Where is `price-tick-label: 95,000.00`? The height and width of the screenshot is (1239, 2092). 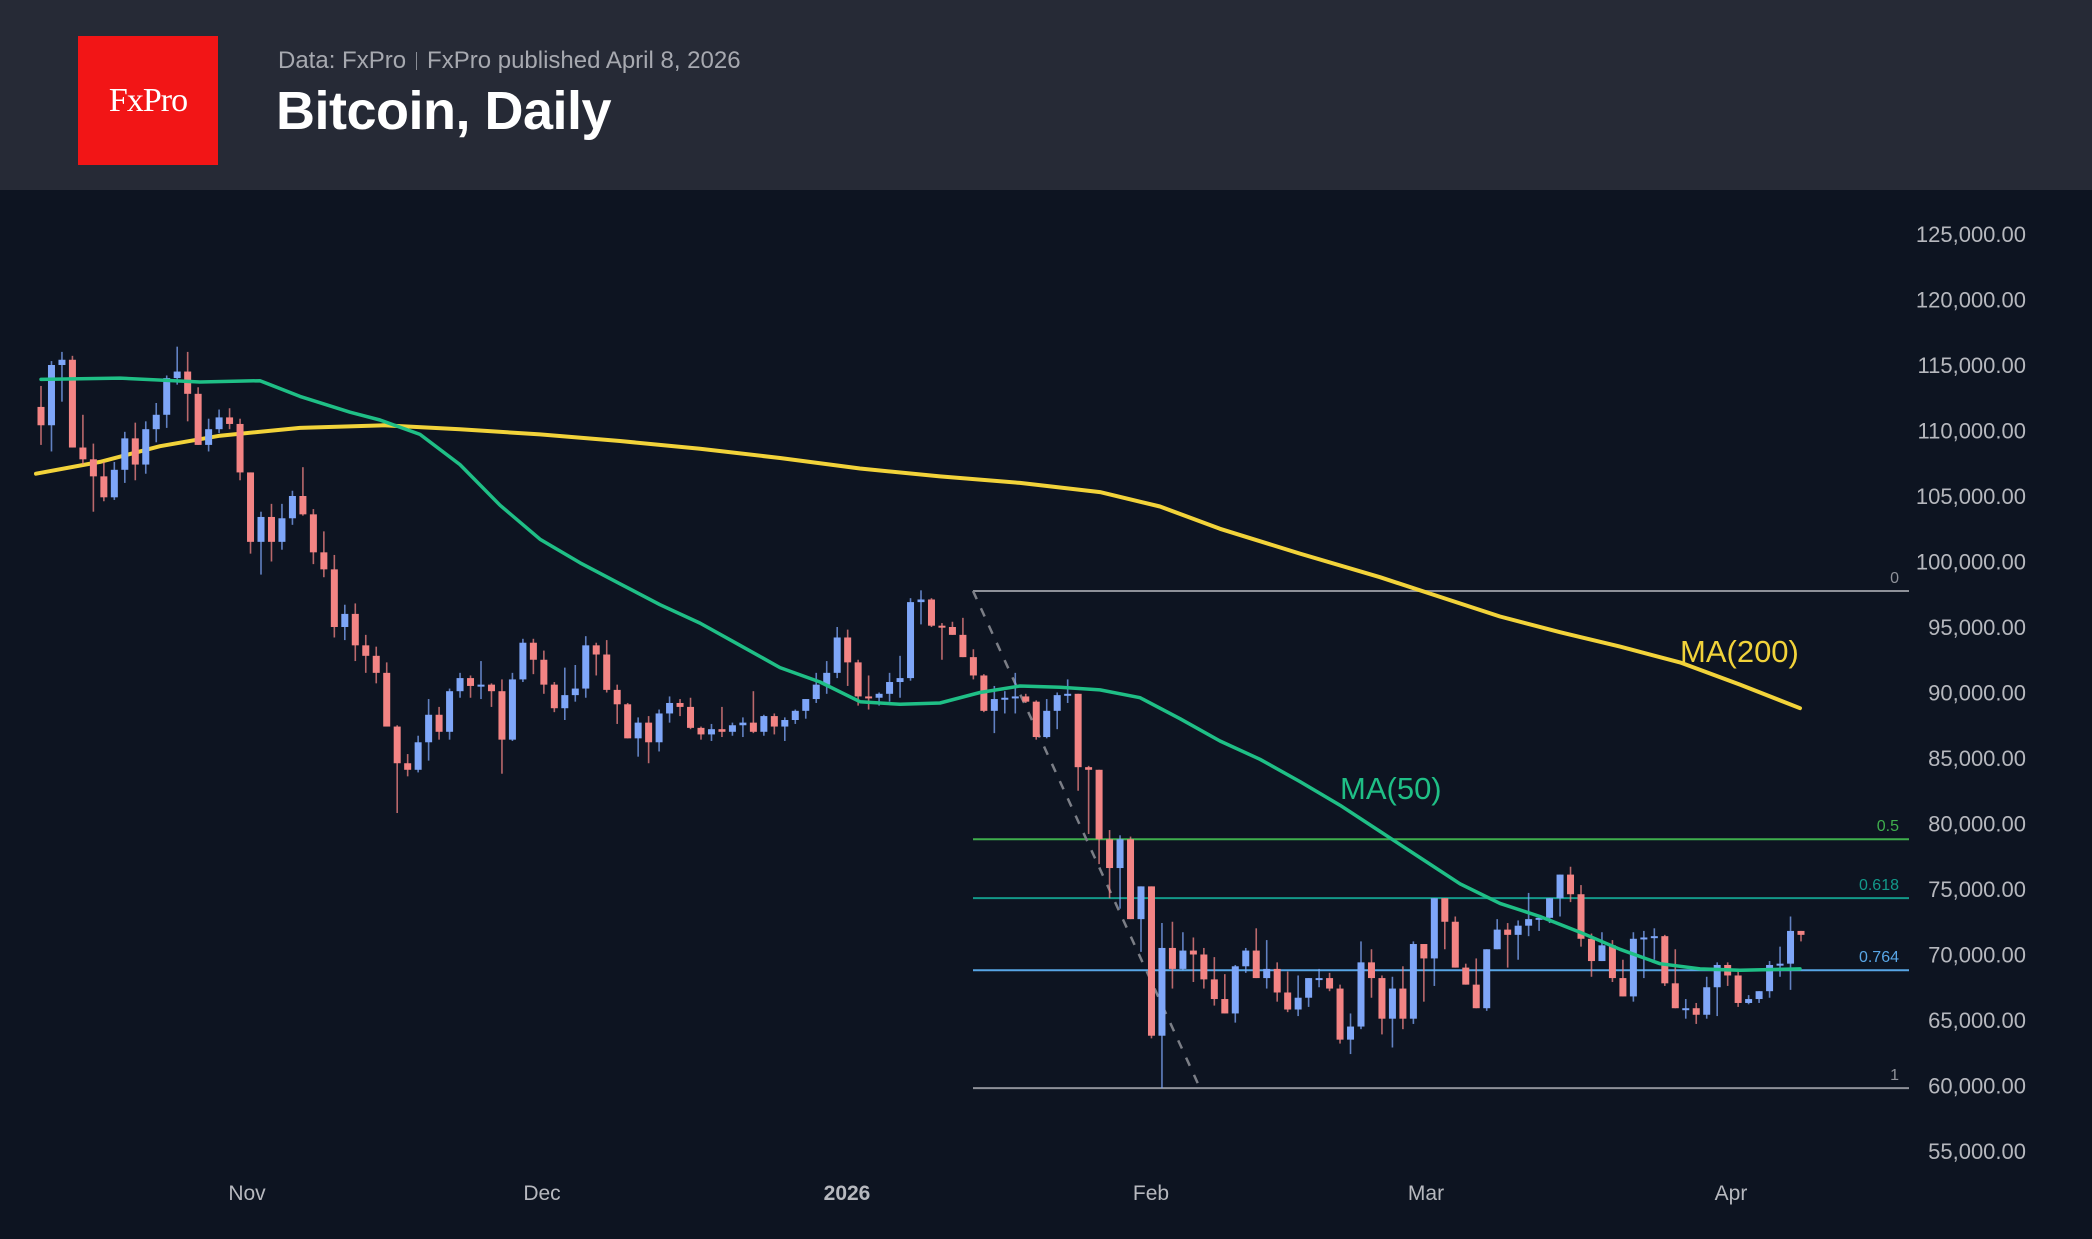
price-tick-label: 95,000.00 is located at coordinates (1977, 627).